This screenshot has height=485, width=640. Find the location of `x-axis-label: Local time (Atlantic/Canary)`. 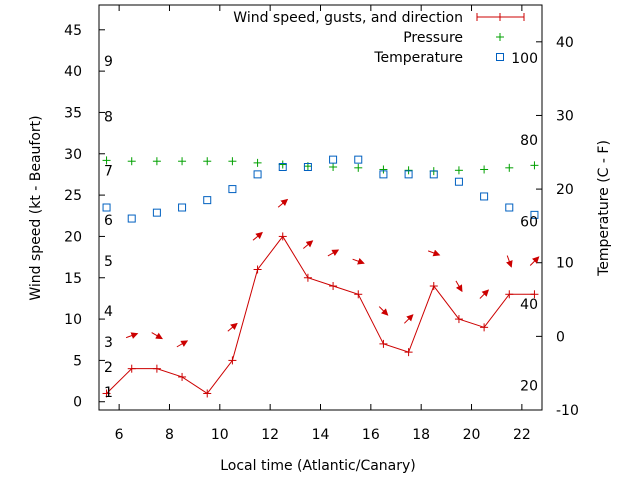

x-axis-label: Local time (Atlantic/Canary) is located at coordinates (318, 466).